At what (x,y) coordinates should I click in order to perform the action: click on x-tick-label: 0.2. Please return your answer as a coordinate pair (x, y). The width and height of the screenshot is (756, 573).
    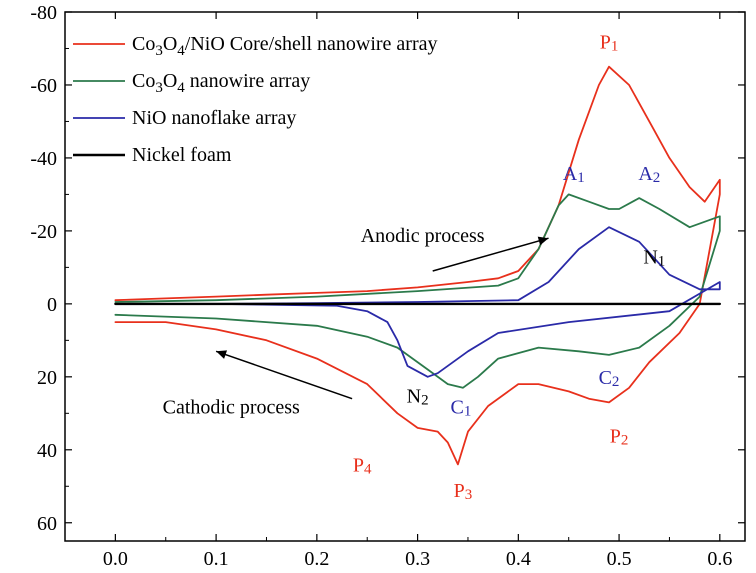
    Looking at the image, I should click on (316, 559).